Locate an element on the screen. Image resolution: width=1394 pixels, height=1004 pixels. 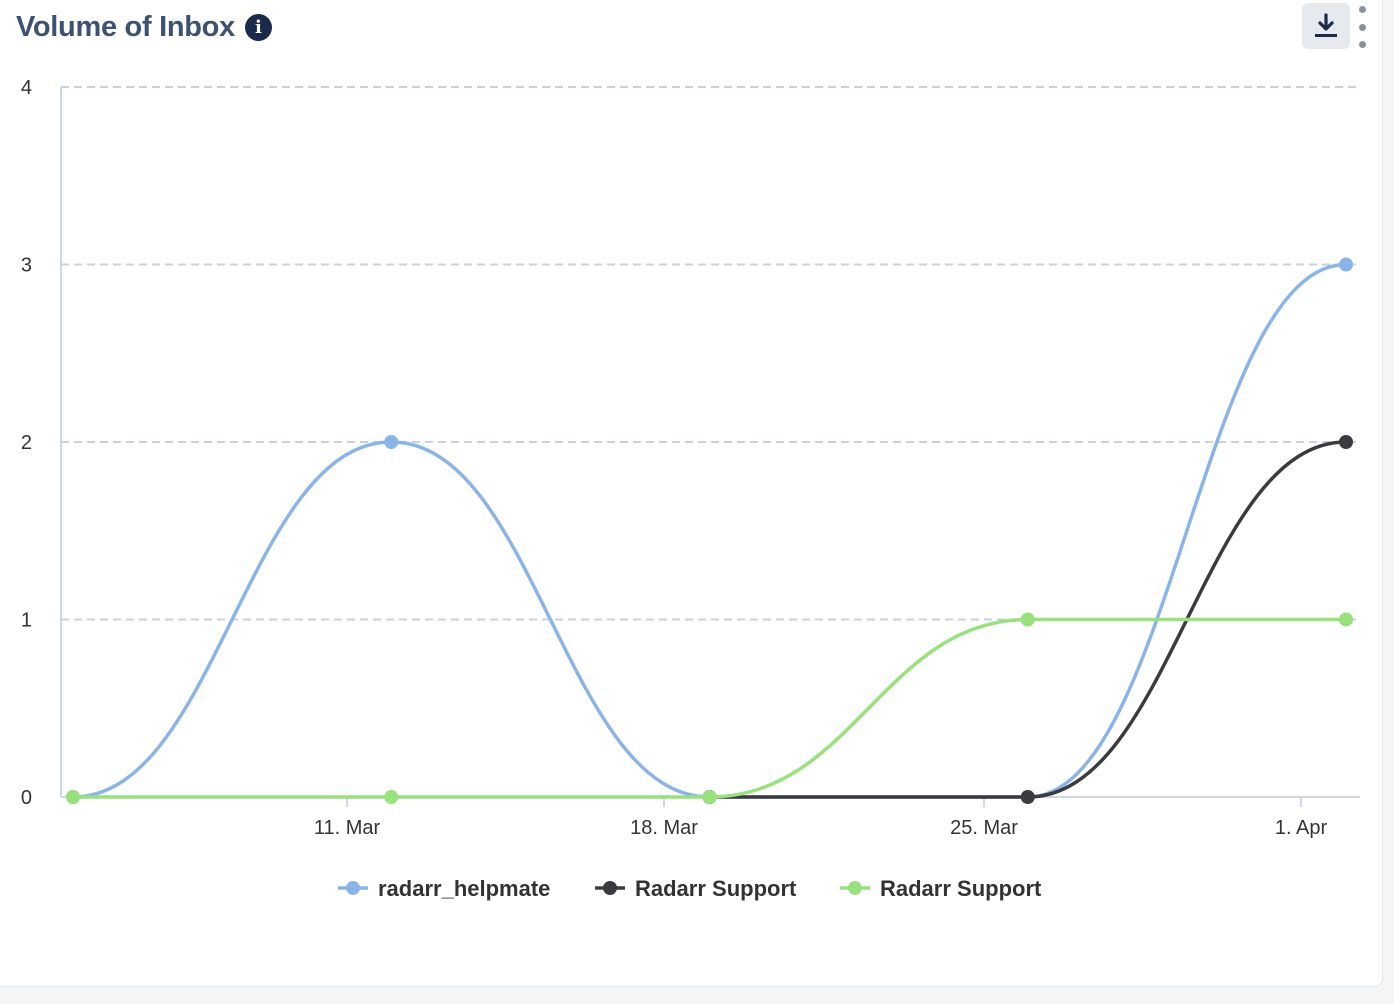
title-row: Volume of Inbox i is located at coordinates (144, 27).